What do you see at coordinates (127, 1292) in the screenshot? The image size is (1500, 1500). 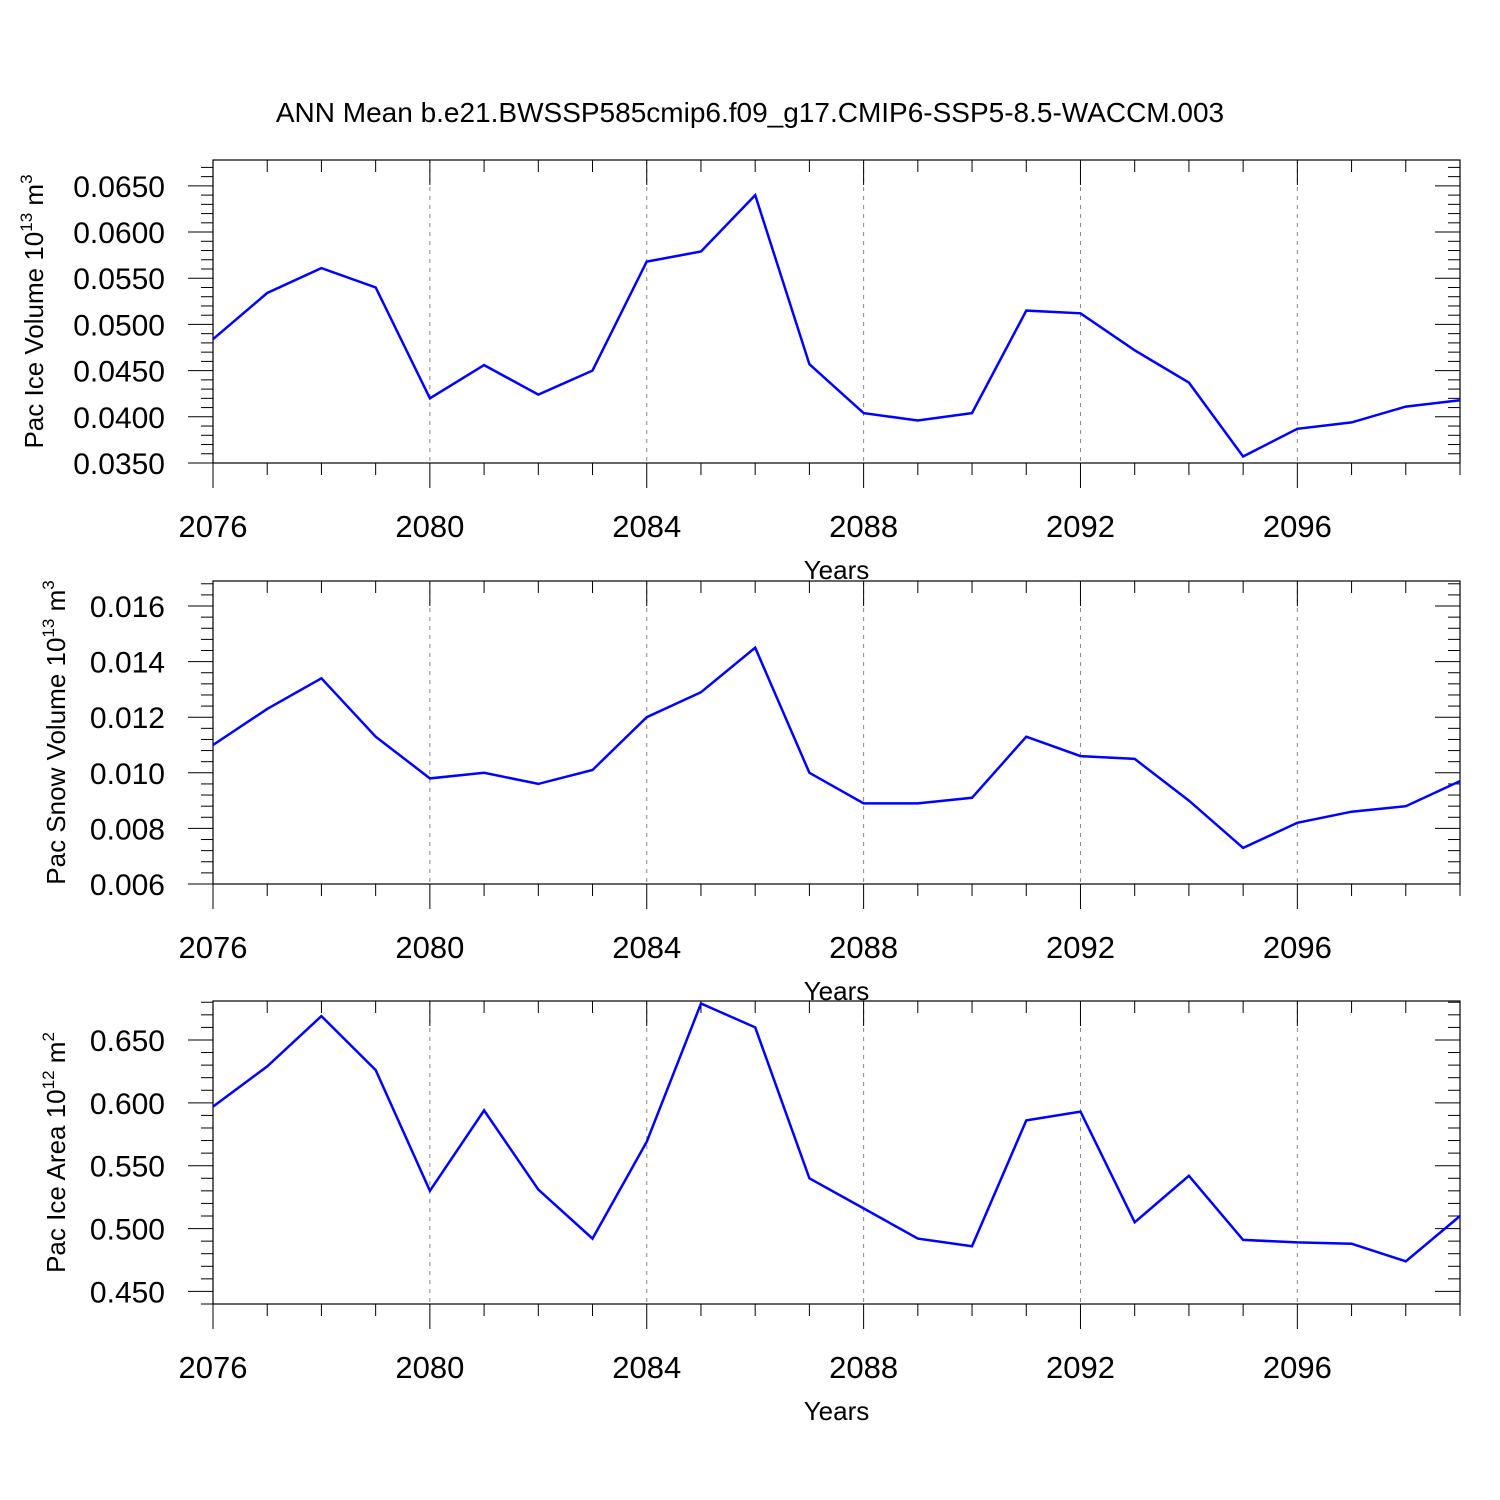 I see `y-tick-label: 0.450` at bounding box center [127, 1292].